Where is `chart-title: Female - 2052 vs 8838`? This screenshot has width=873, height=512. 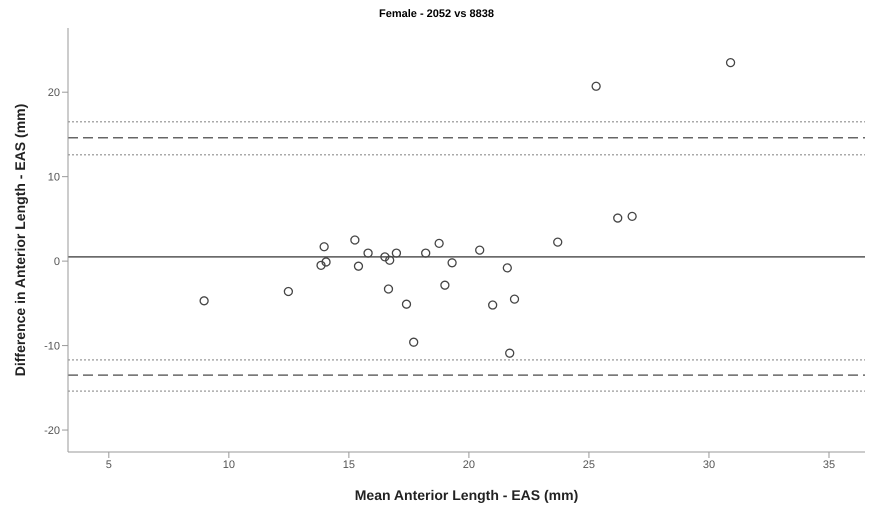 chart-title: Female - 2052 vs 8838 is located at coordinates (436, 15).